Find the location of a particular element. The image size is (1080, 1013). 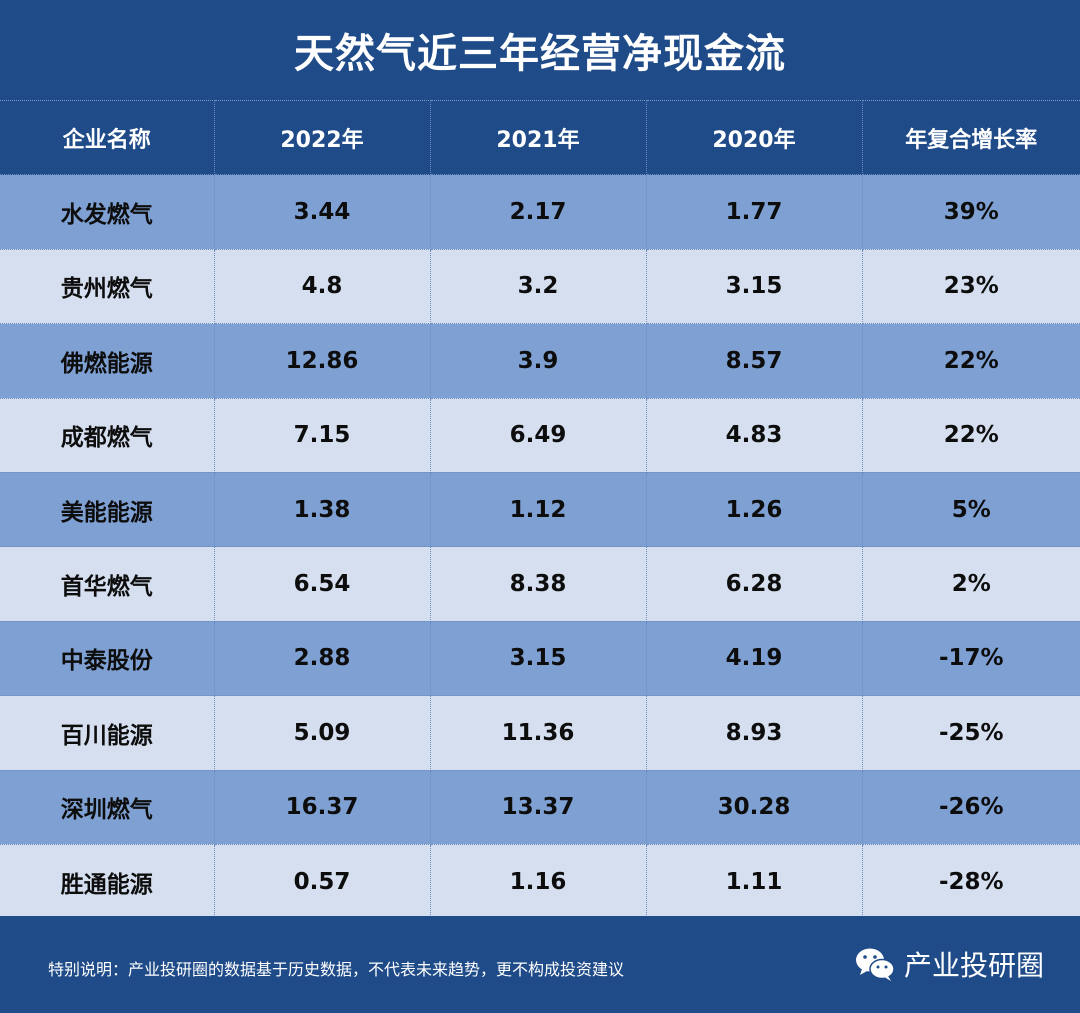

table-row: 深圳燃气 16.37 13.37 30.28 -26% is located at coordinates (540, 807).